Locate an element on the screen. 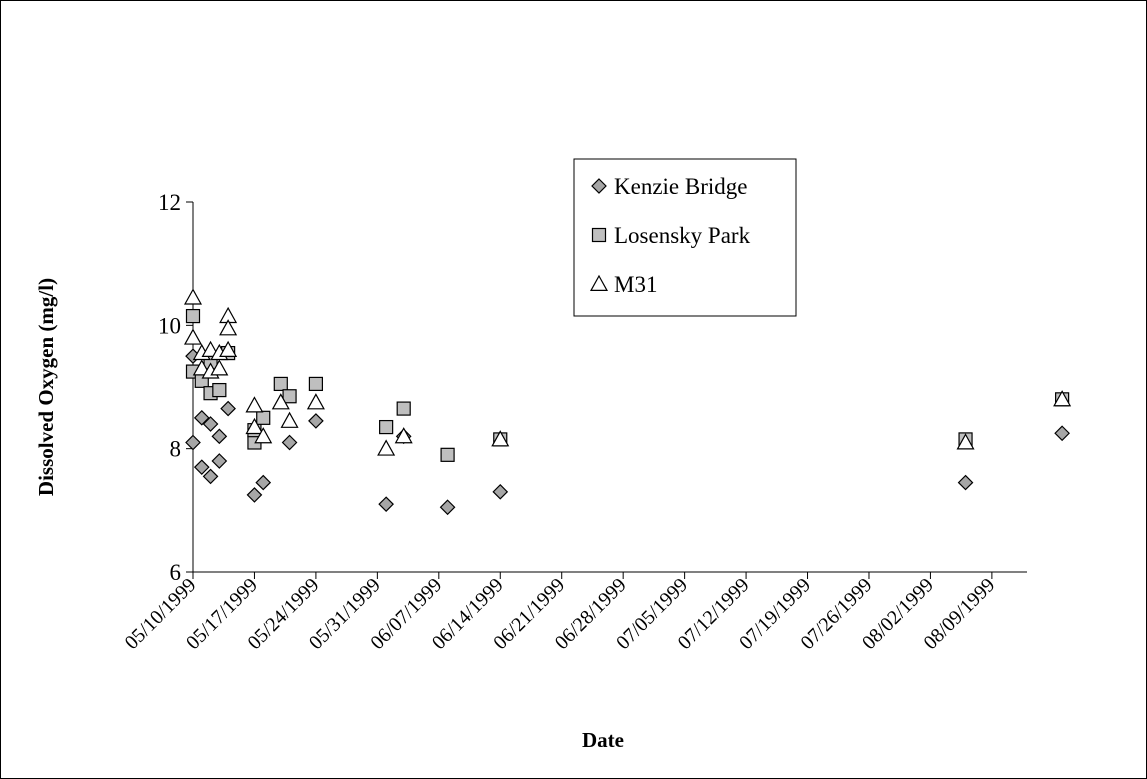 This screenshot has height=779, width=1147. legend-box is located at coordinates (685, 237).